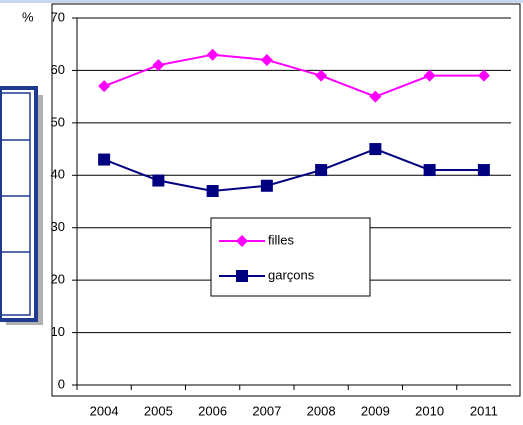  Describe the element at coordinates (212, 410) in the screenshot. I see `x-tick-label: 2006` at that location.